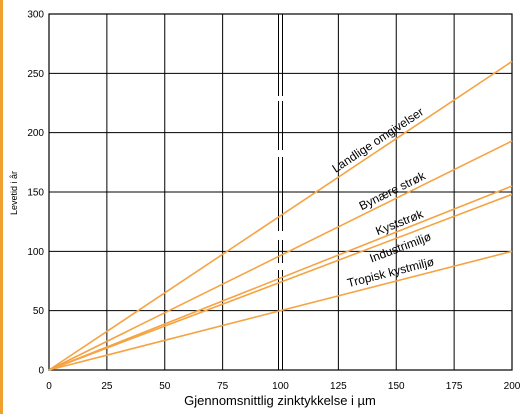 This screenshot has width=522, height=414. I want to click on x-tick-label: 75, so click(223, 386).